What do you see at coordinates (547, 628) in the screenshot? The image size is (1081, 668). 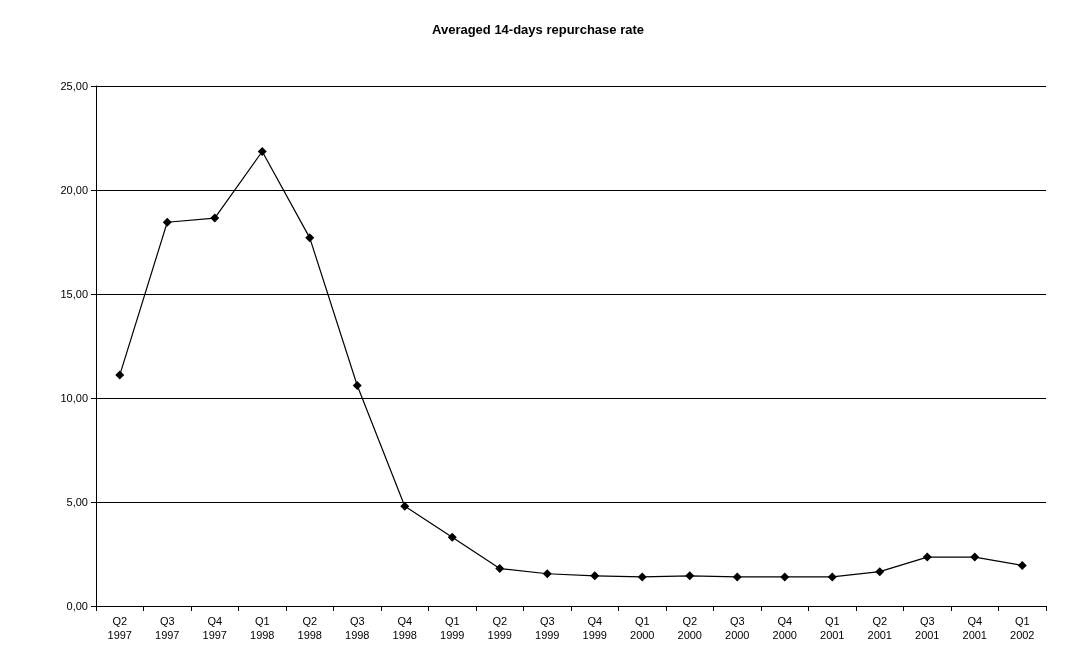 I see `x-tick-label: Q3 1999` at bounding box center [547, 628].